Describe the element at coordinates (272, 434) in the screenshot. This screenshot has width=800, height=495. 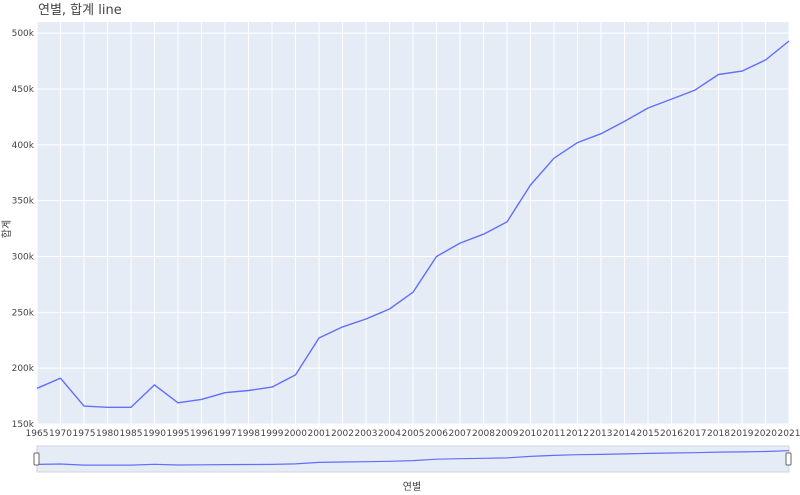
I see `x-tick-label: 1999` at that location.